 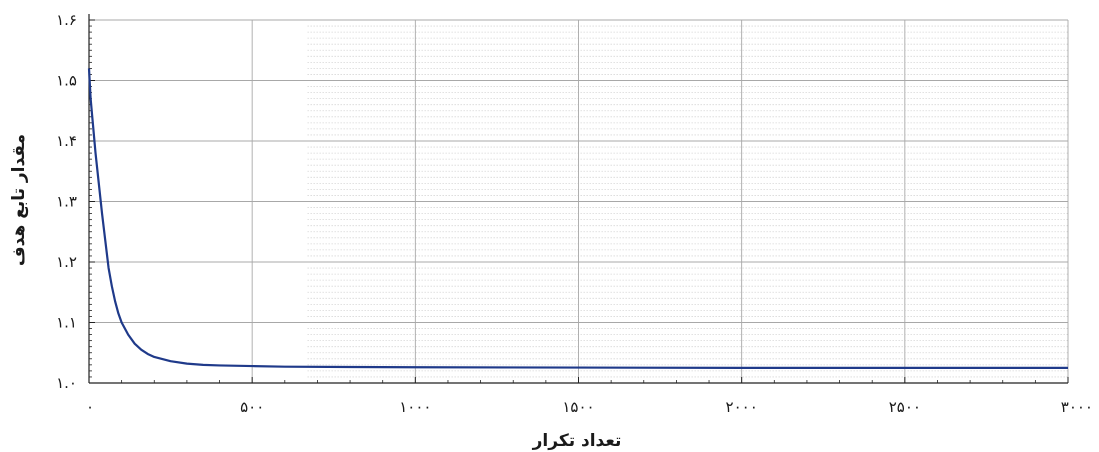 What do you see at coordinates (66, 323) in the screenshot?
I see `y-tick-label: ۱.۱` at bounding box center [66, 323].